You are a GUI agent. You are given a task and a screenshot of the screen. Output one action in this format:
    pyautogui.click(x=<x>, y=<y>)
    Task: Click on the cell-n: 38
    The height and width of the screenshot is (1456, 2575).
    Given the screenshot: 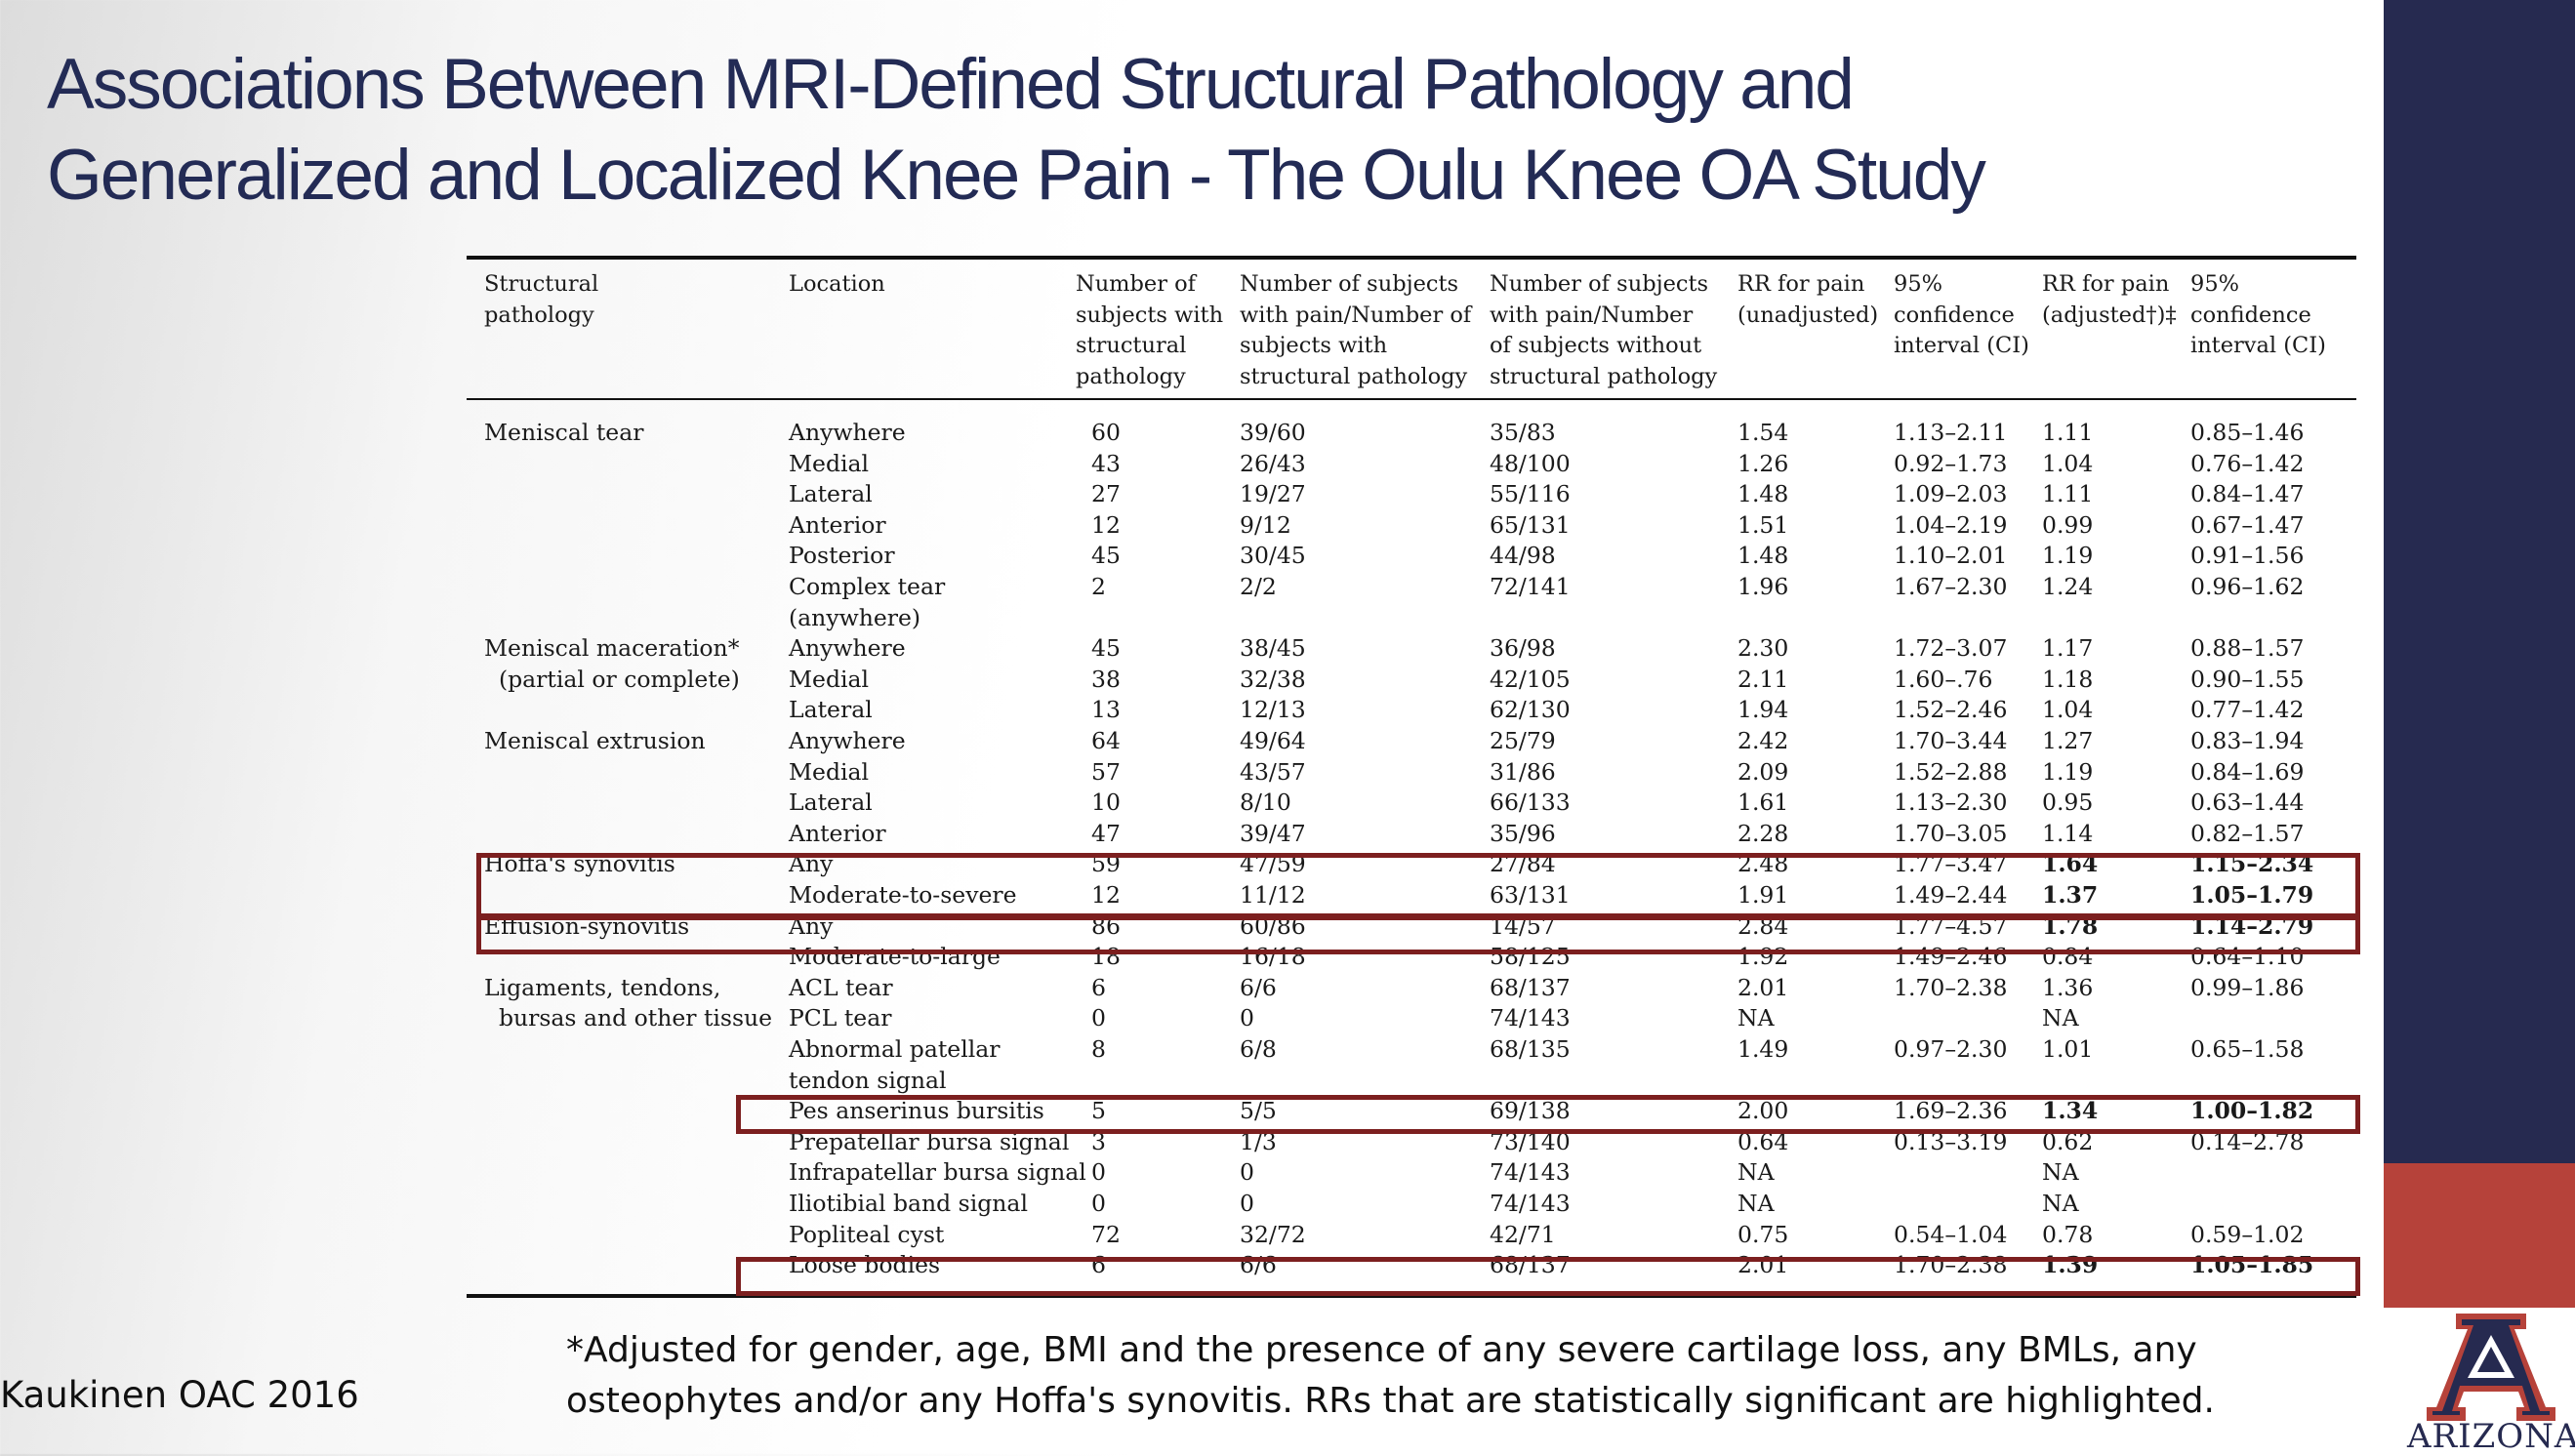 What is the action you would take?
    pyautogui.click(x=1106, y=679)
    